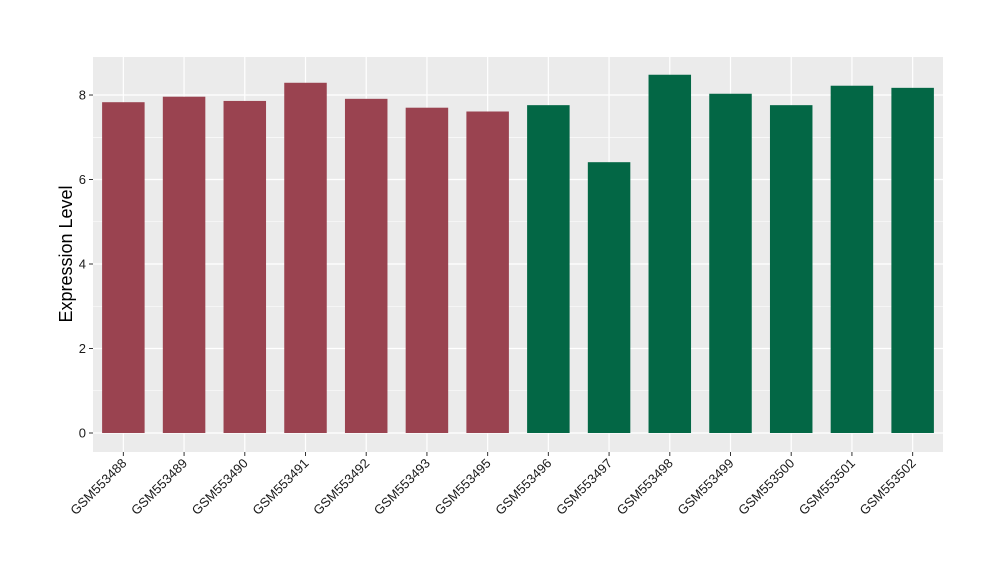 The width and height of the screenshot is (1000, 580). Describe the element at coordinates (852, 259) in the screenshot. I see `bar-GSM553501` at that location.